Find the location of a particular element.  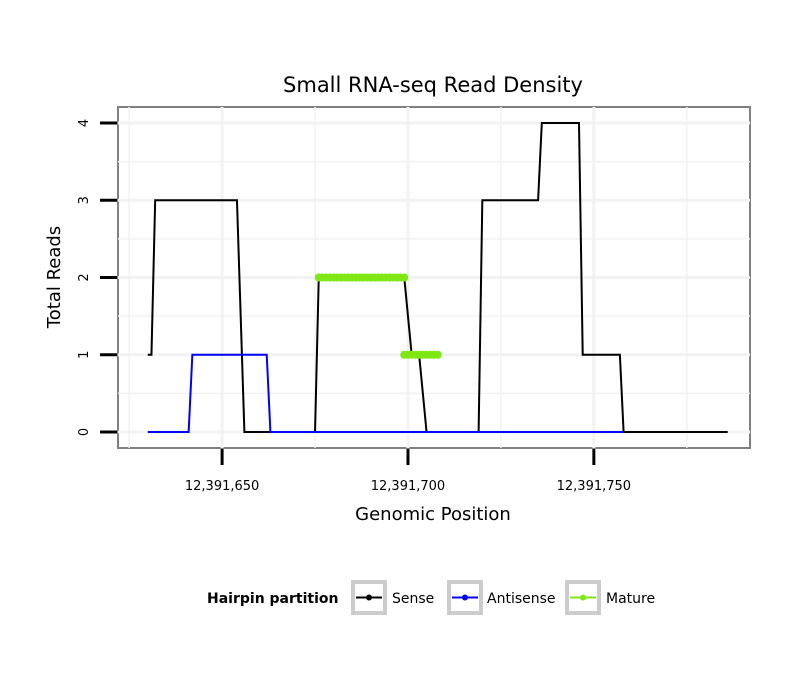

legend-label-mature: Mature is located at coordinates (630, 599).